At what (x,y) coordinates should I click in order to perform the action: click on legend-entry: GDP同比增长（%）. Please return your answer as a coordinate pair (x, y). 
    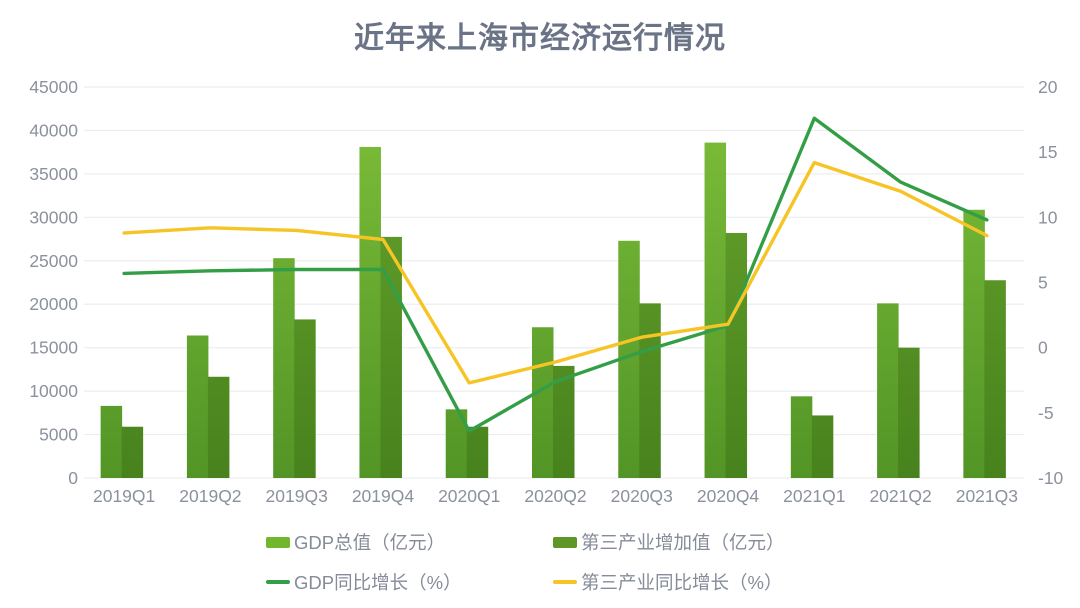
    Looking at the image, I should click on (364, 582).